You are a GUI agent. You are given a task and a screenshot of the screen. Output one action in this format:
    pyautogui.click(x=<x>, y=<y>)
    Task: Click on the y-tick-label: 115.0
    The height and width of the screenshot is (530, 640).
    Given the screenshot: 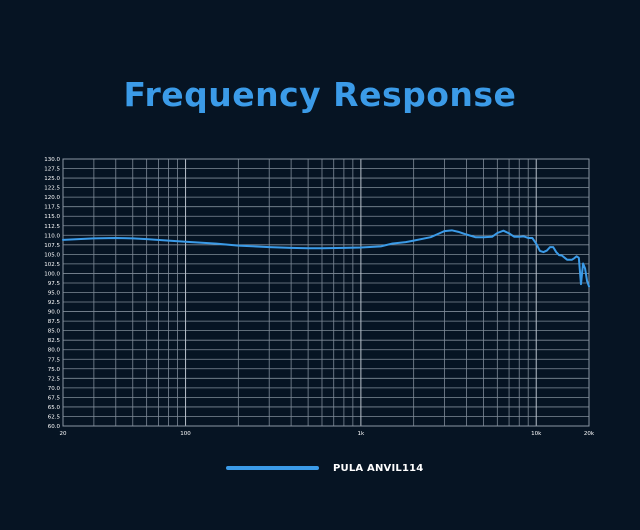 What is the action you would take?
    pyautogui.click(x=52, y=217)
    